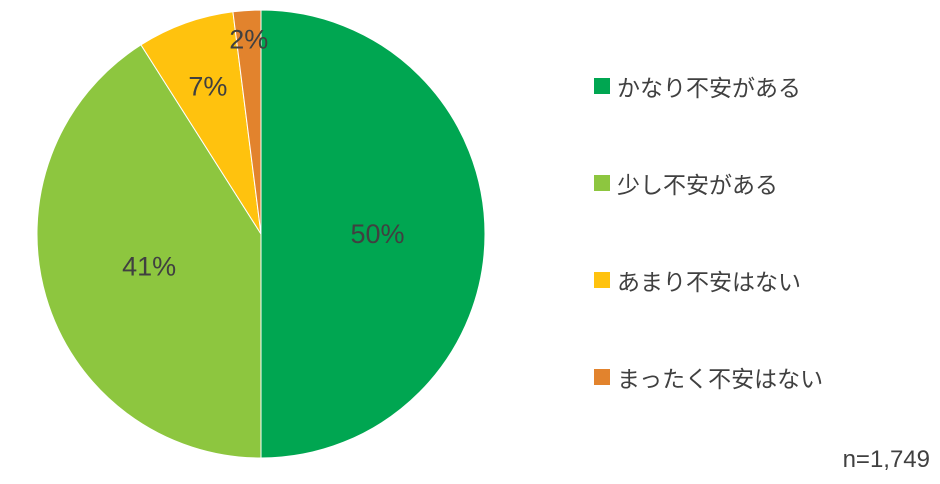  What do you see at coordinates (886, 459) in the screenshot?
I see `sample-size-note: n=1,749` at bounding box center [886, 459].